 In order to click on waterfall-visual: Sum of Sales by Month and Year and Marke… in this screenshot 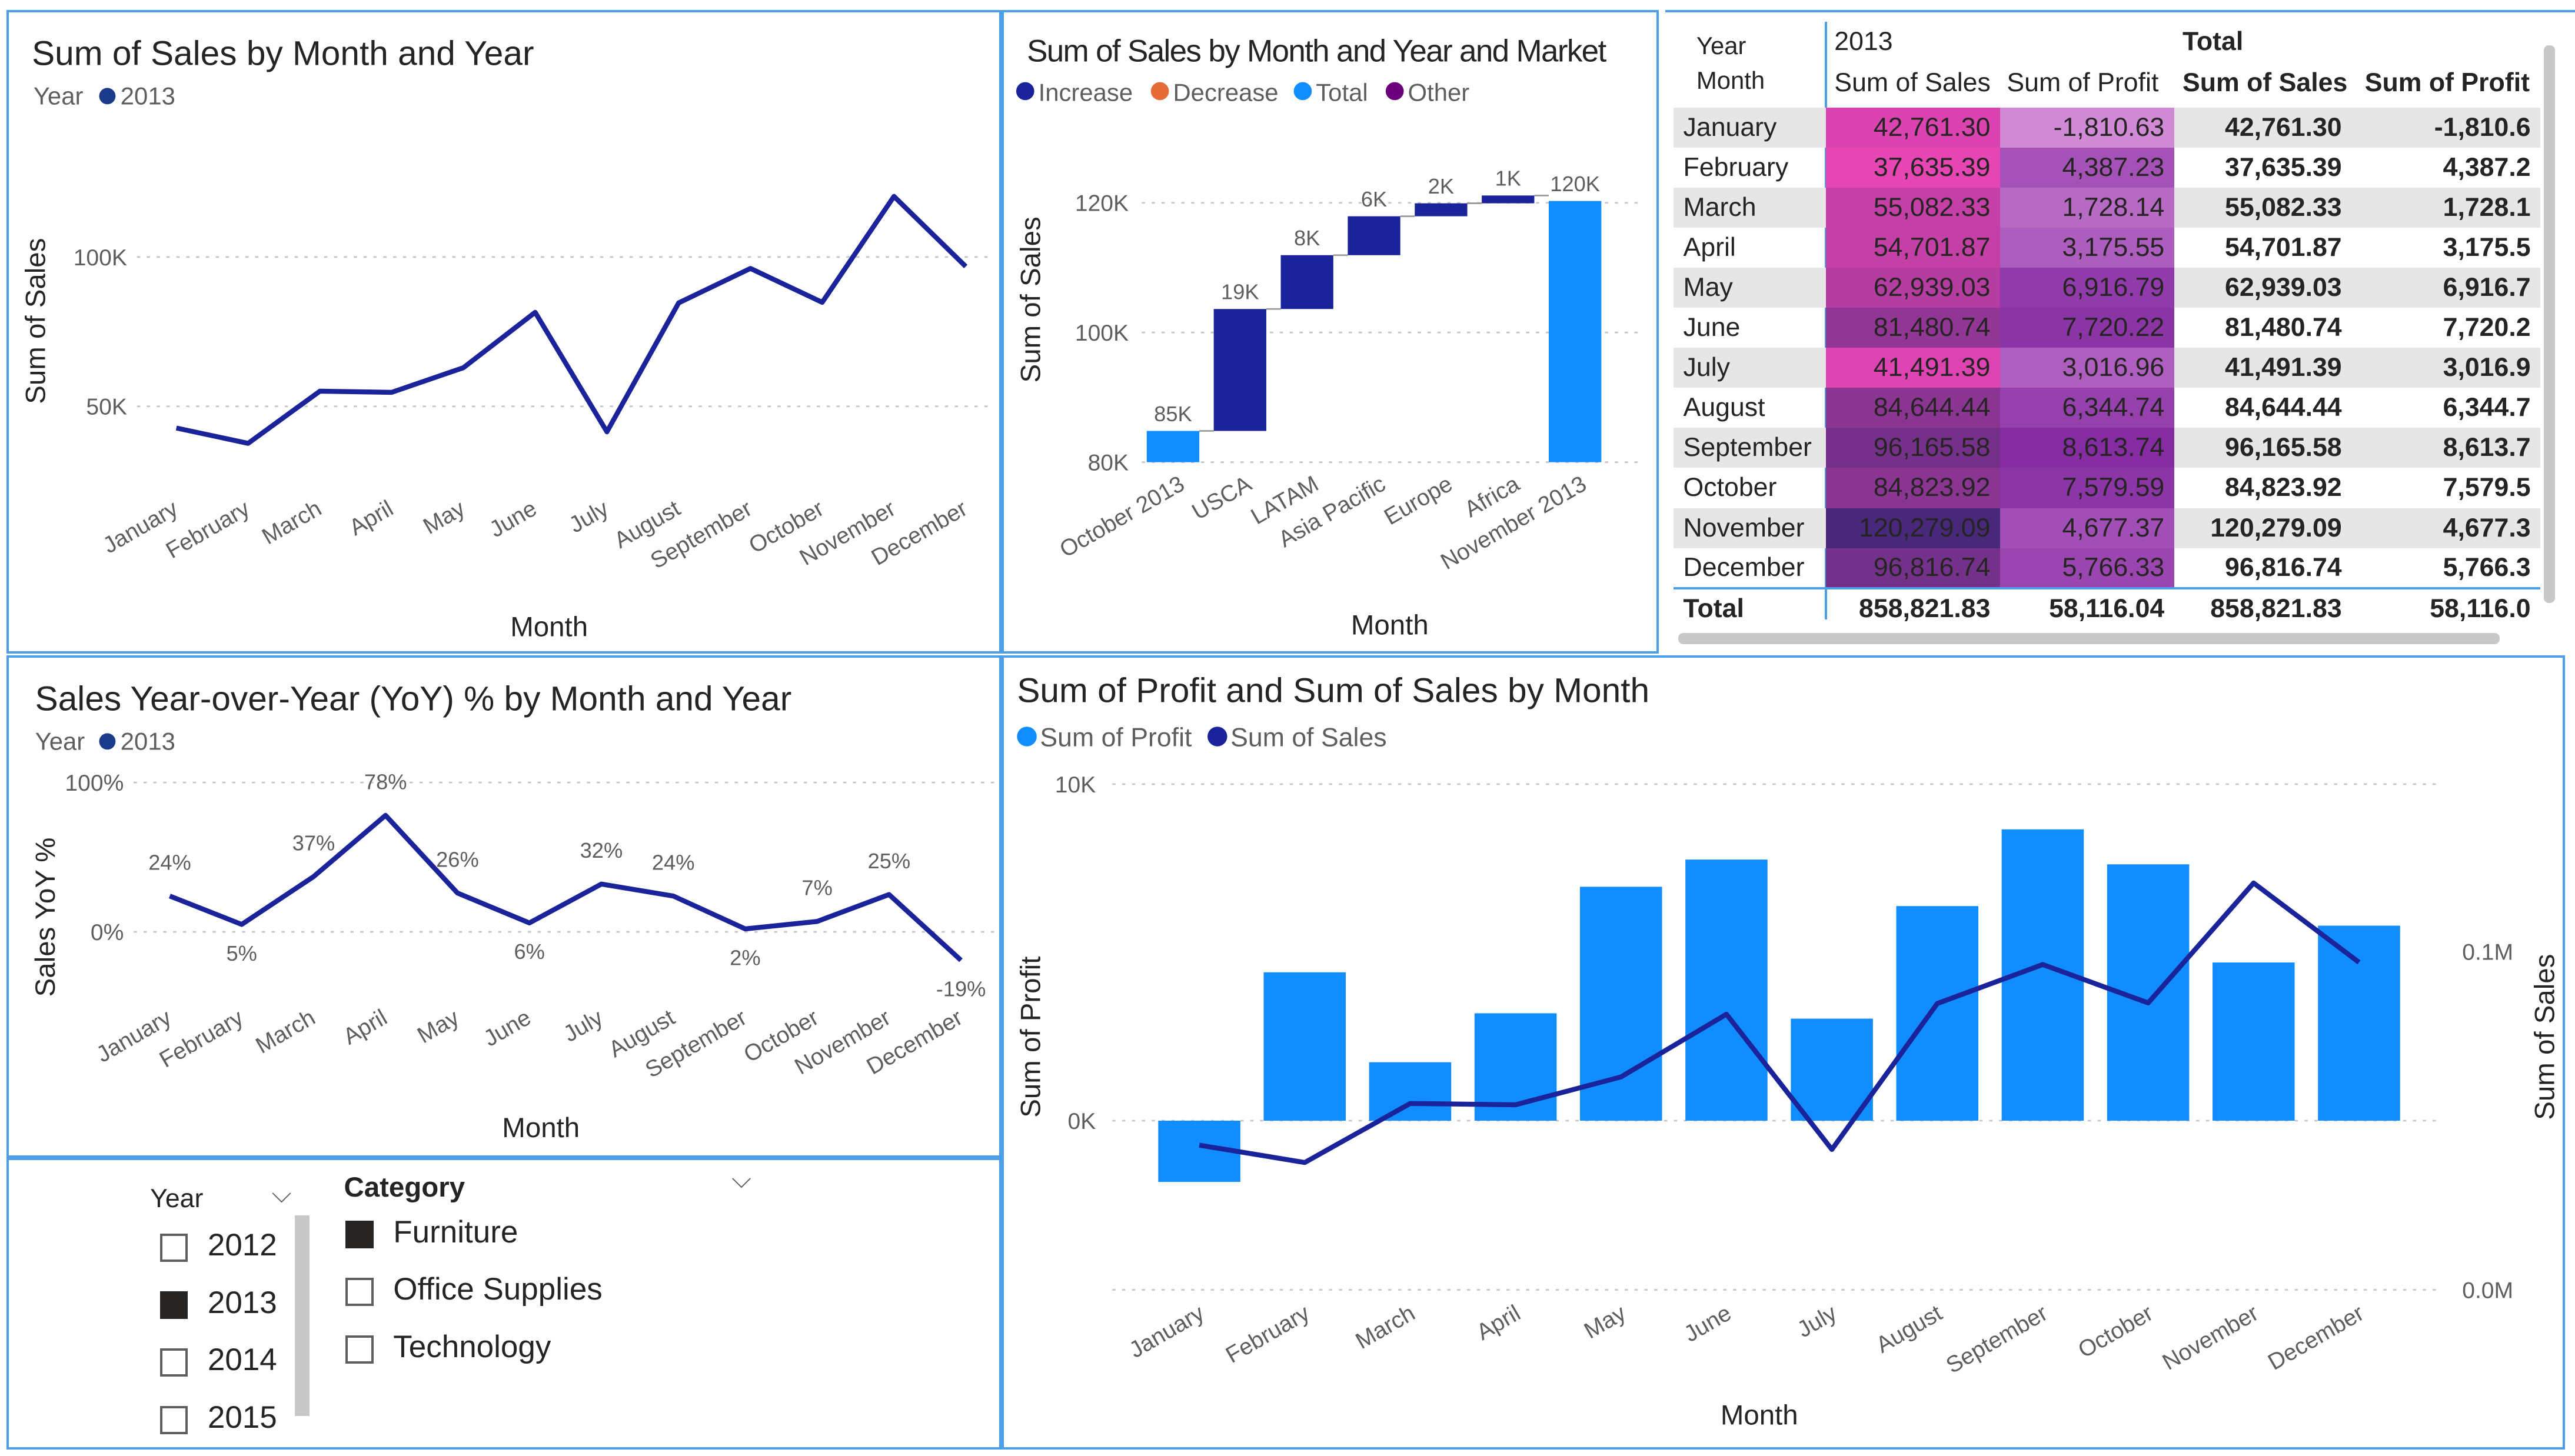, I will do `click(1330, 331)`.